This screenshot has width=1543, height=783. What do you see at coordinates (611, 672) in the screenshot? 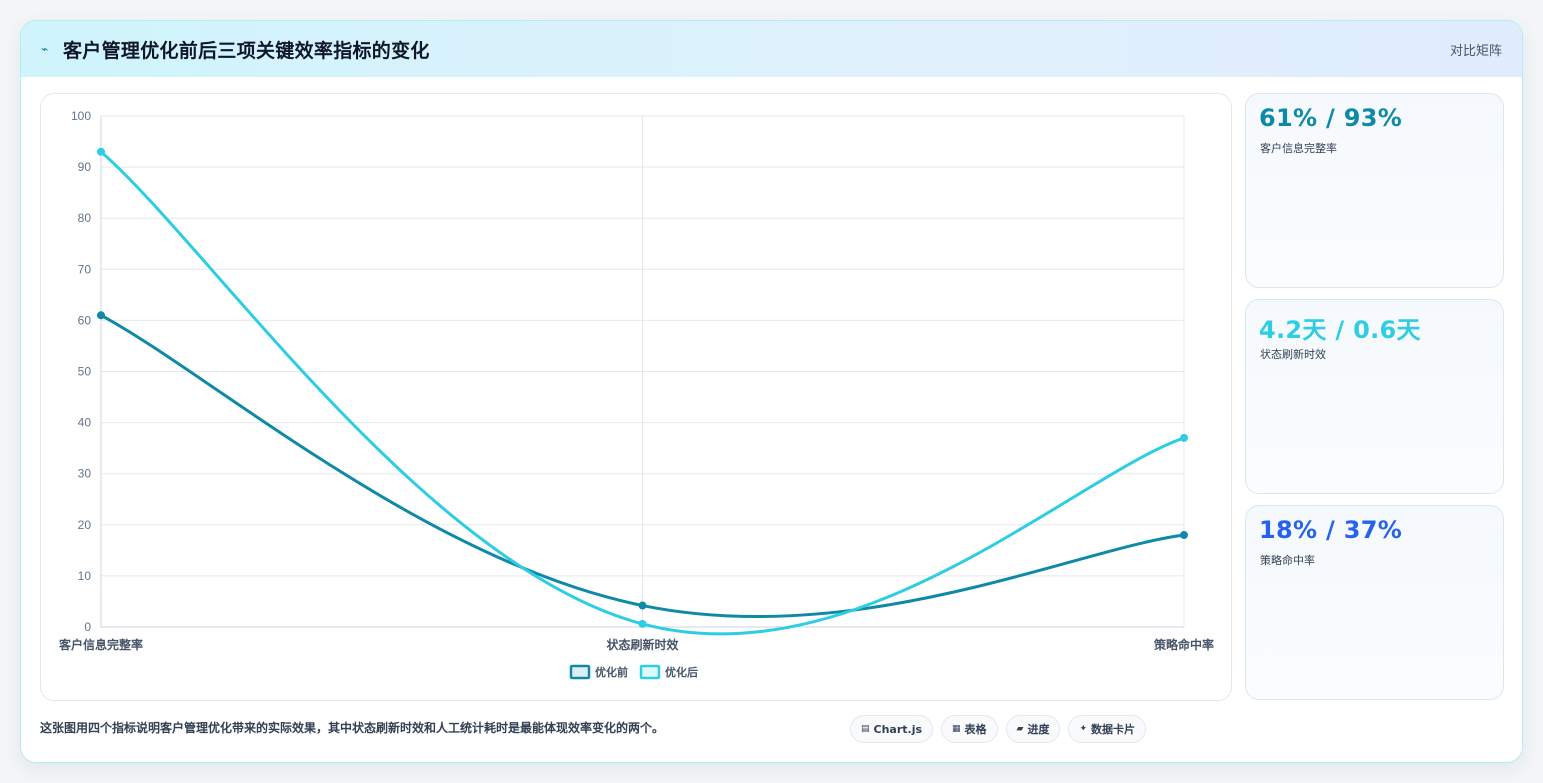
I see `legend-label: 优化前` at bounding box center [611, 672].